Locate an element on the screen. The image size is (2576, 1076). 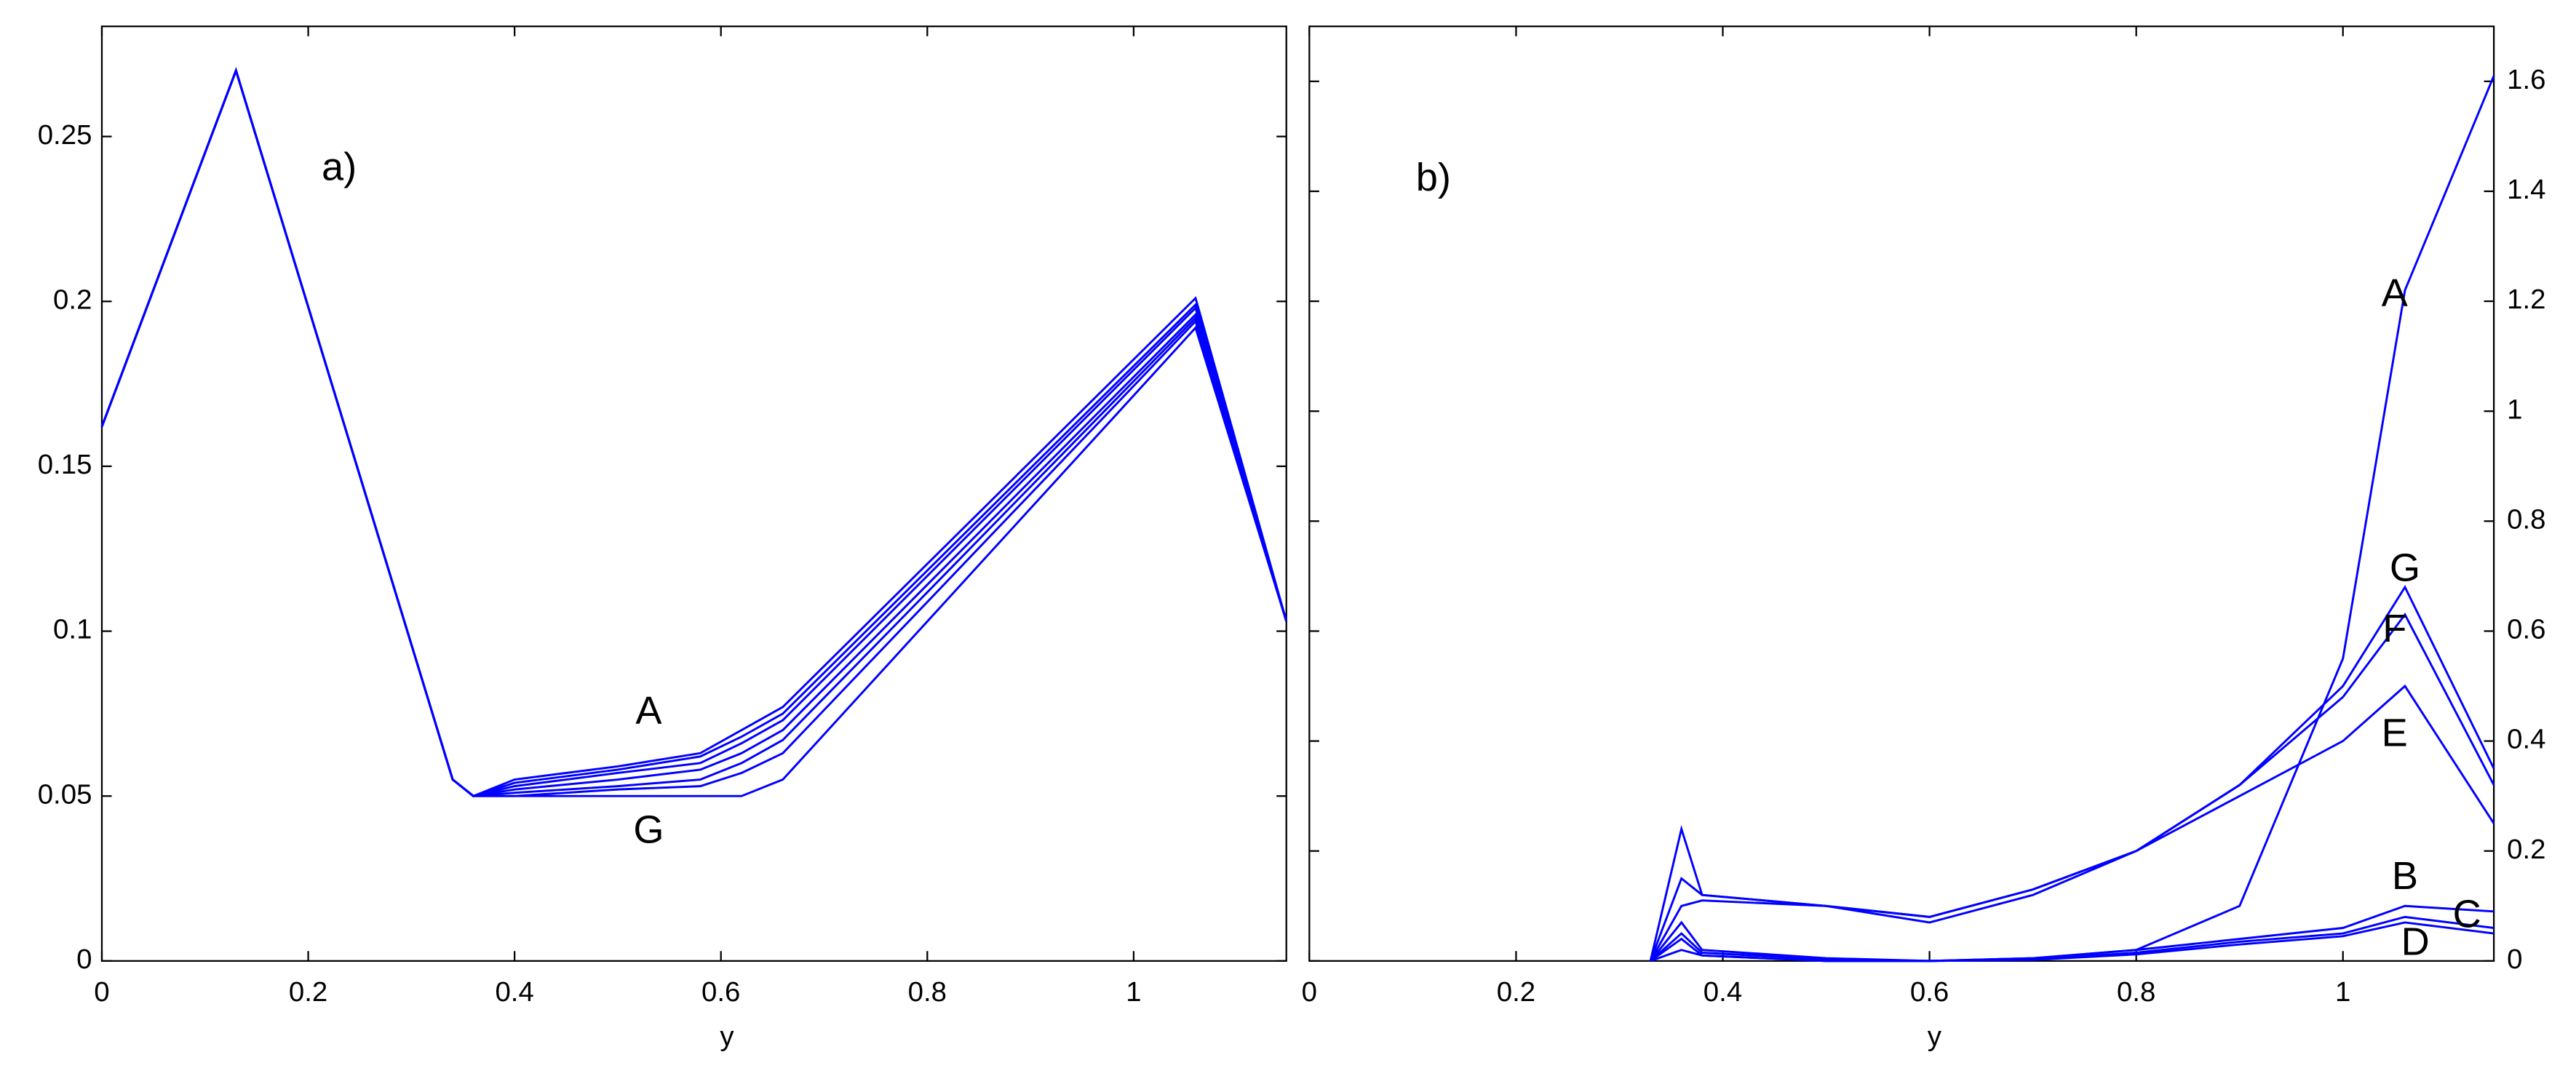
annotation: b) is located at coordinates (1433, 178).